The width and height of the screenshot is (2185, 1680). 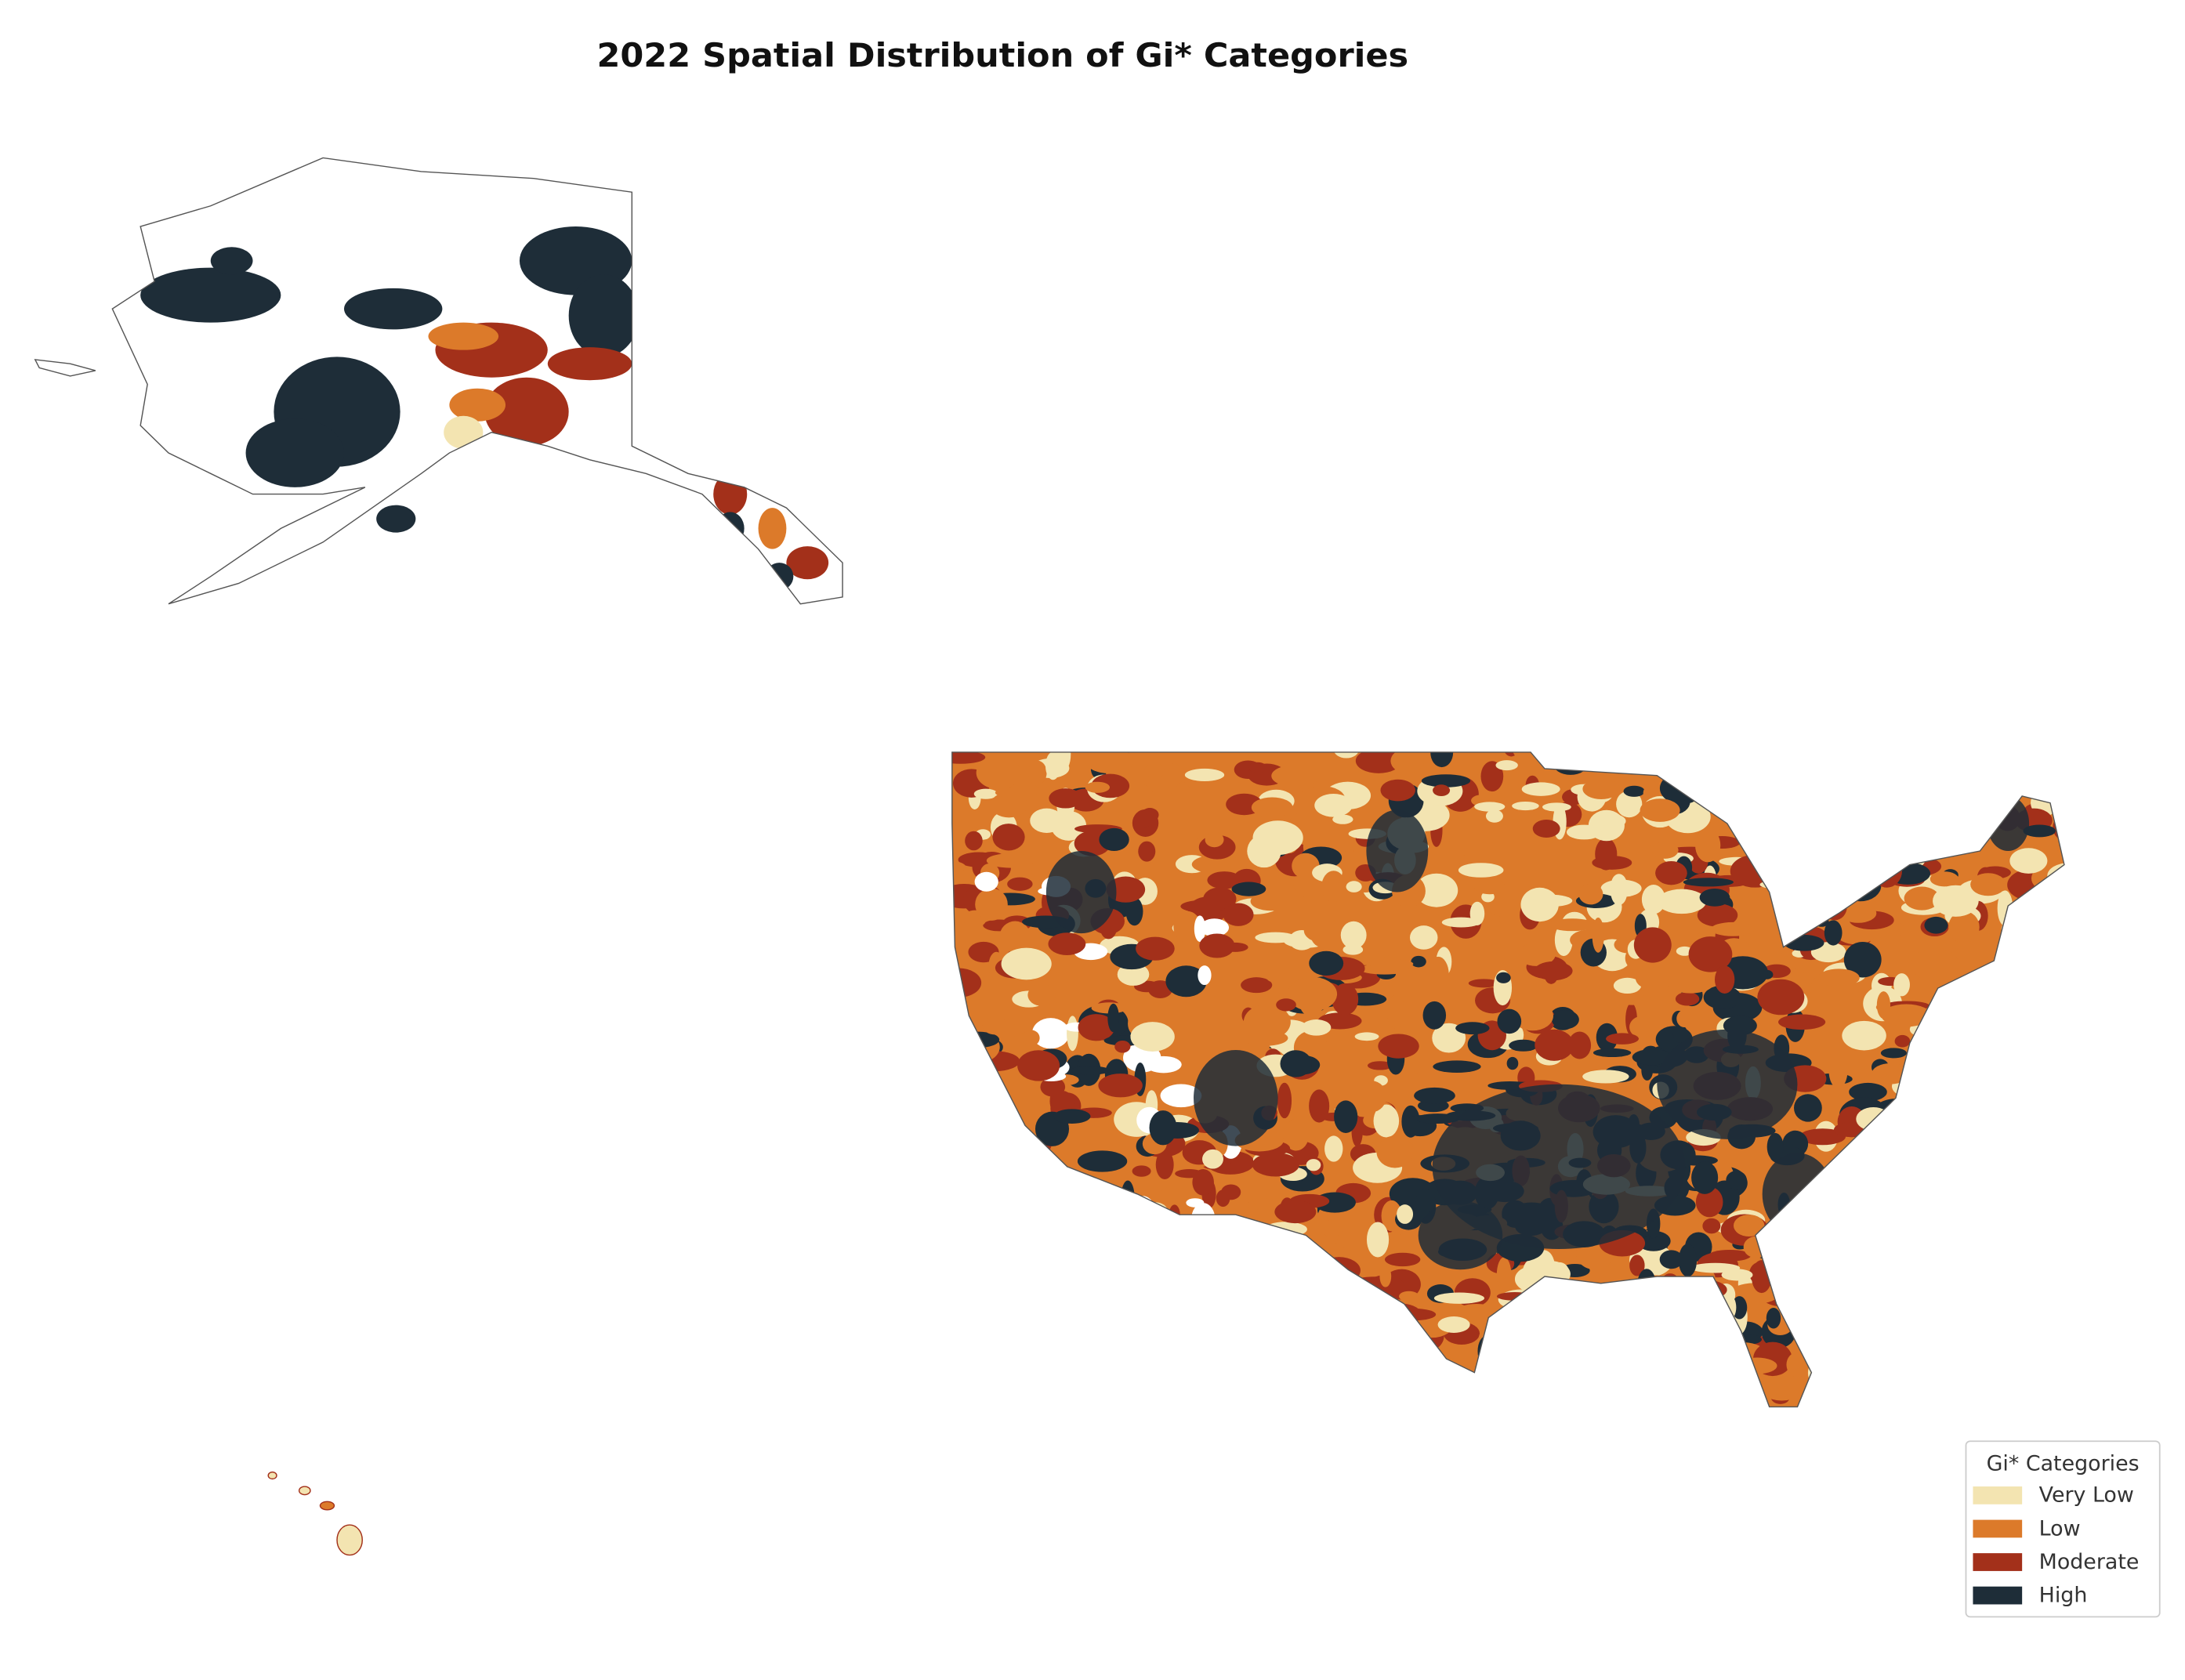 I want to click on island-outline, so click(x=65, y=368).